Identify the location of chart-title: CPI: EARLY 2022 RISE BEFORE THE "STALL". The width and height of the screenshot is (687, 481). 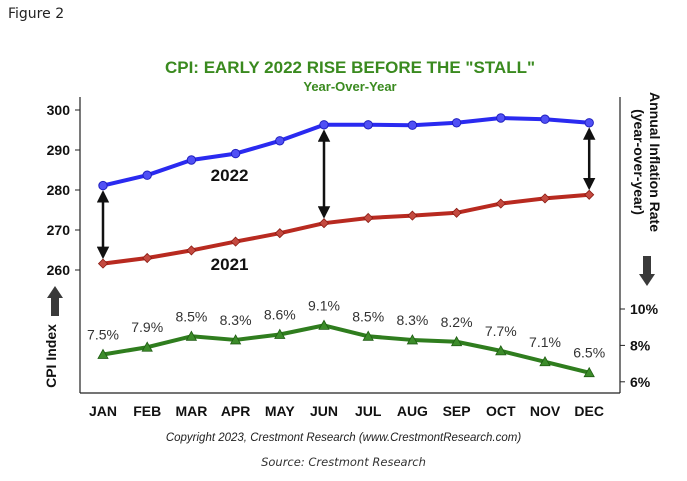
(350, 67).